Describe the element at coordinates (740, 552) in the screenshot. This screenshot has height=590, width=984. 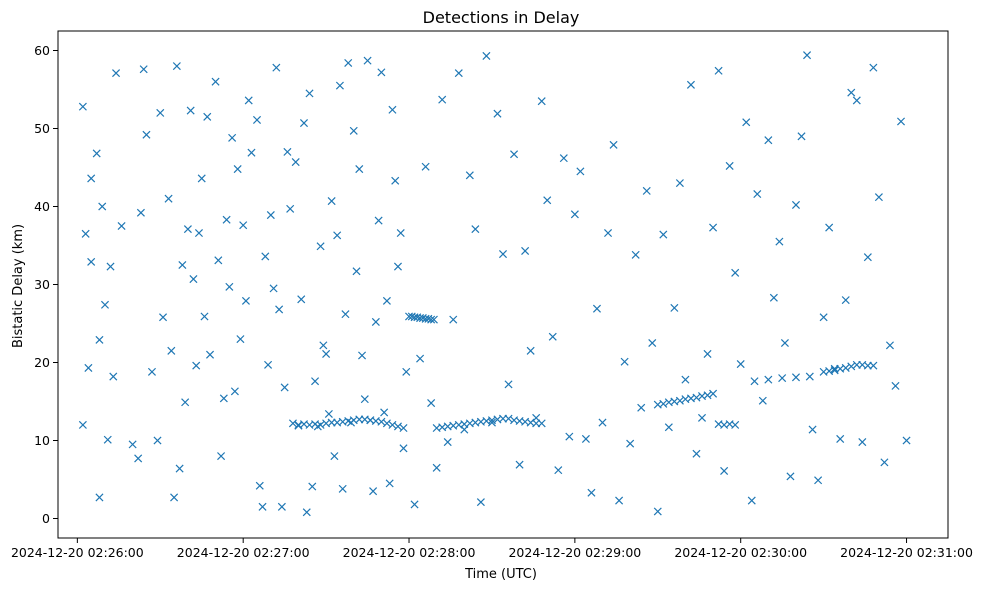
I see `x-tick-label: 2024-12-20 02:30:00` at that location.